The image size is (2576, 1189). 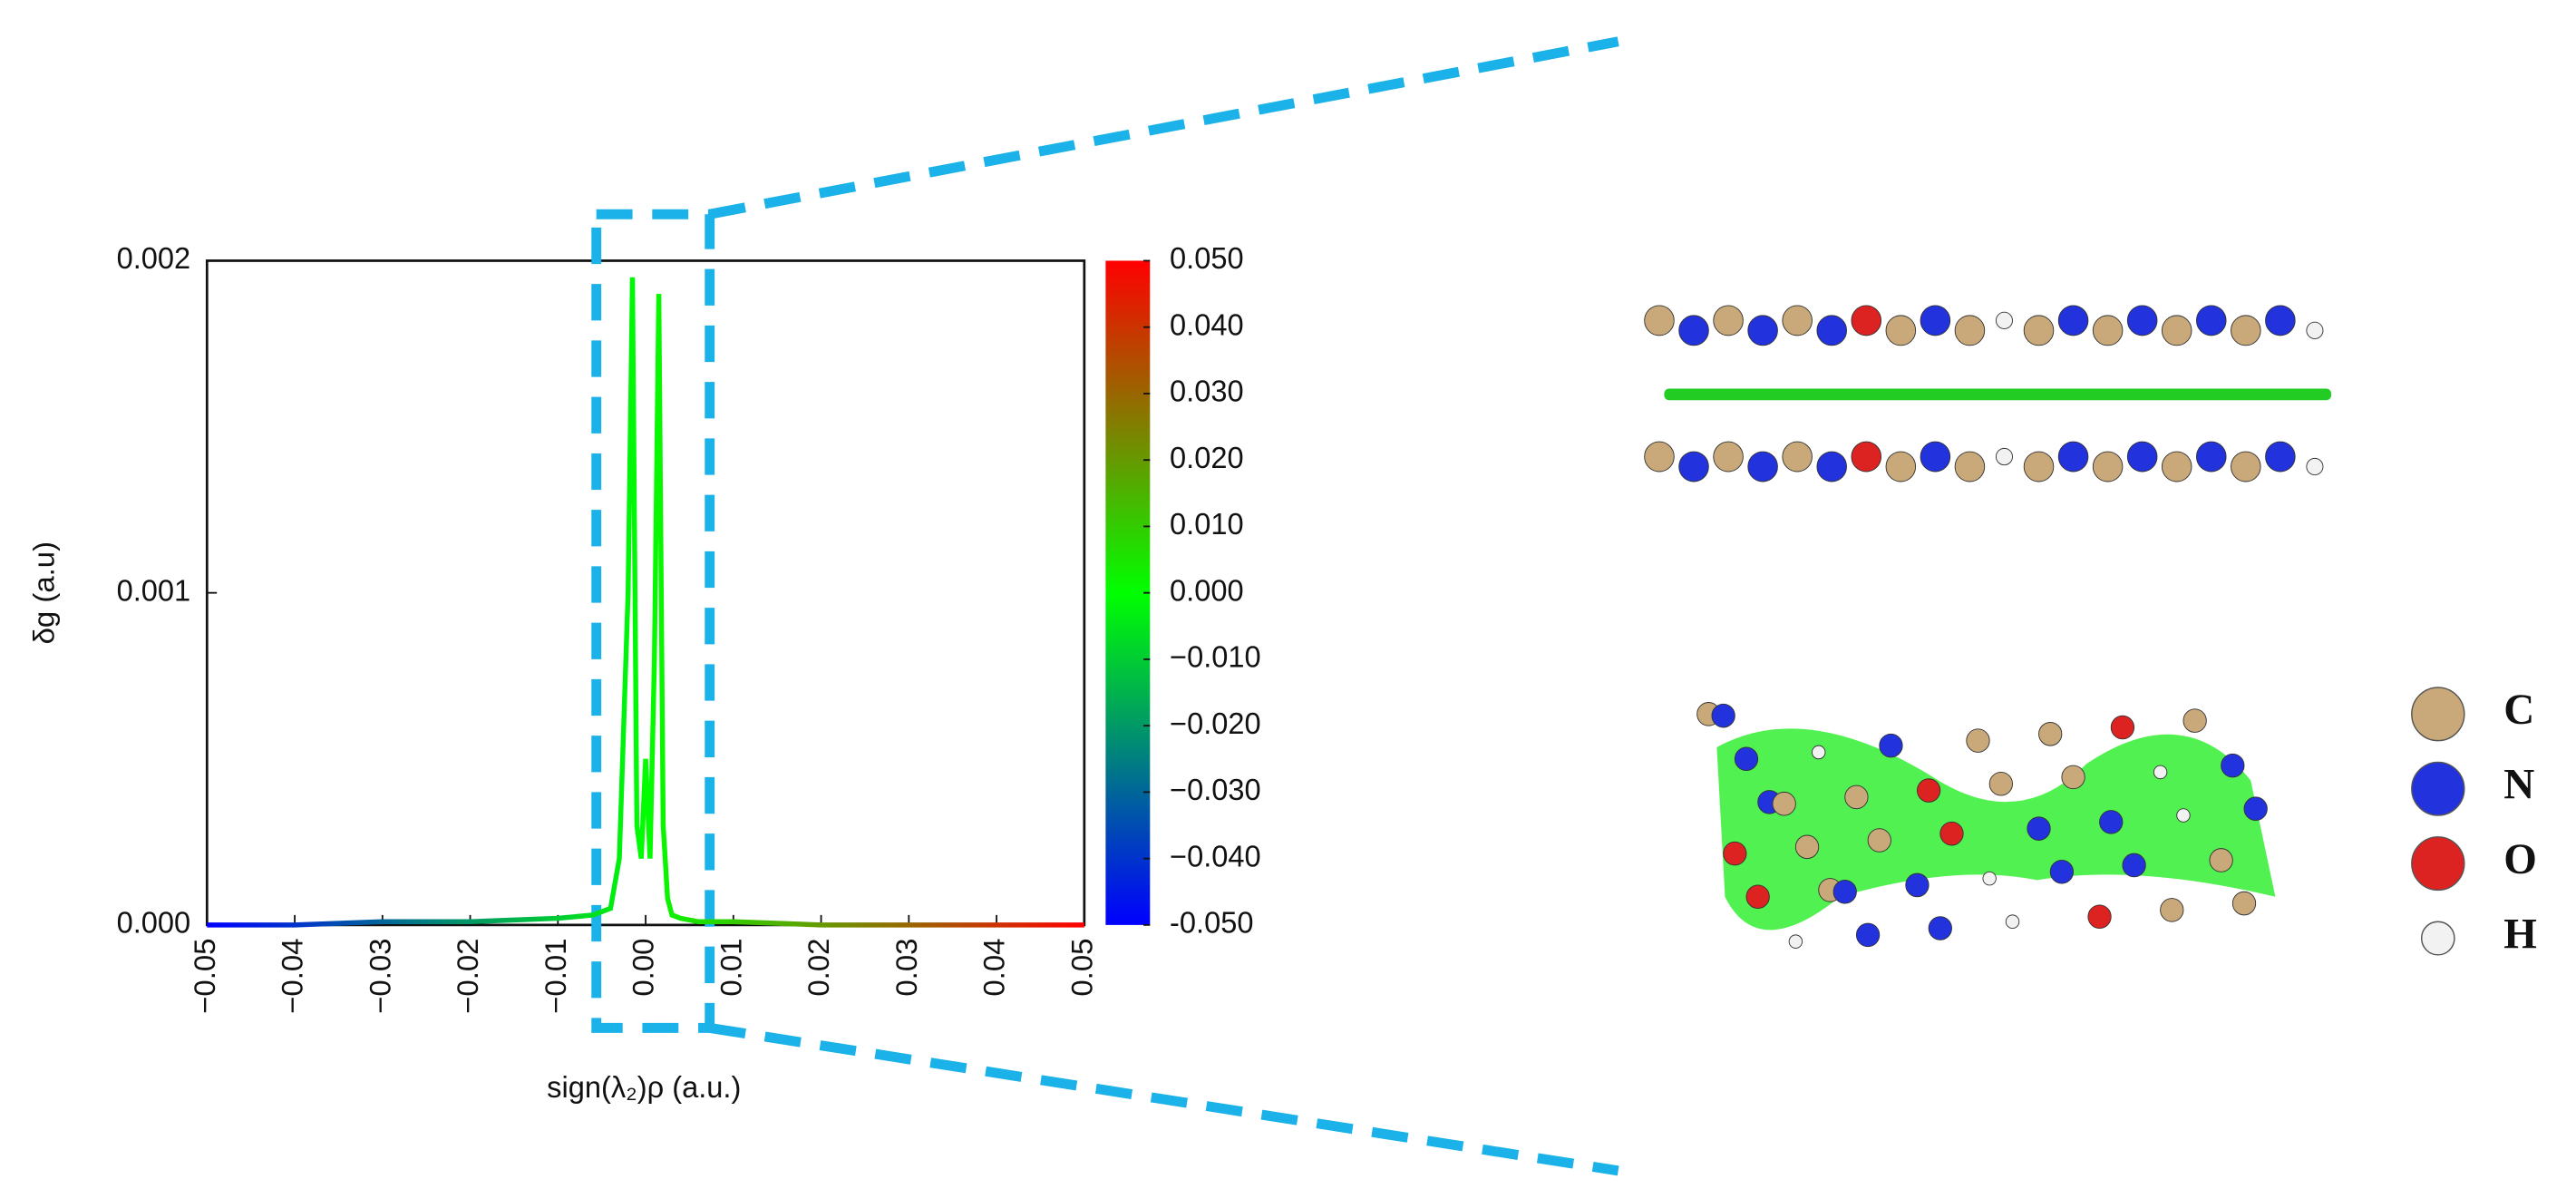 I want to click on x-axis-label: sign(λ₂)ρ (a.u.), so click(x=644, y=1087).